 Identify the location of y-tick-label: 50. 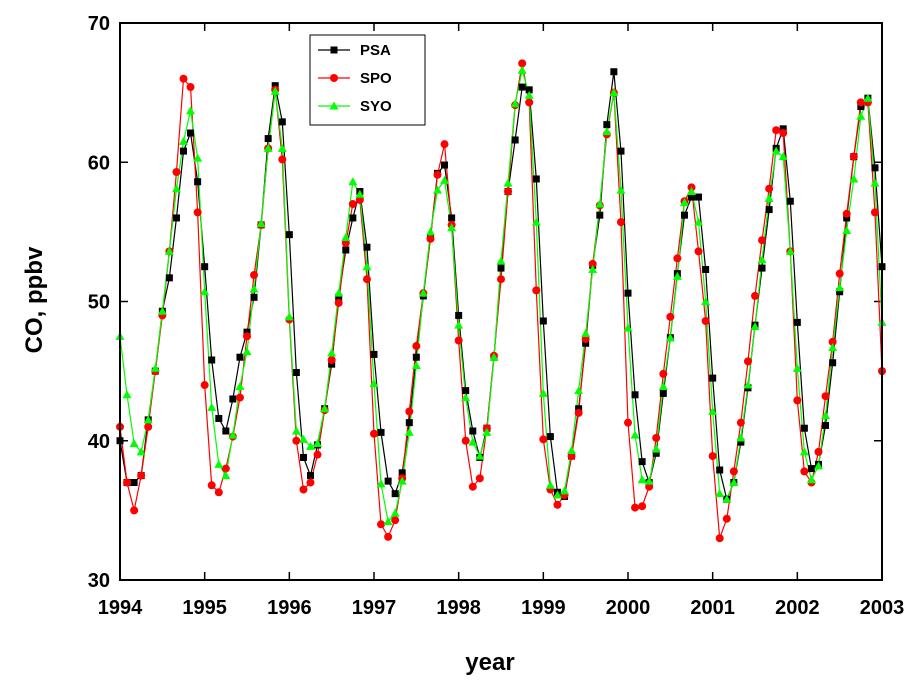
(99, 303).